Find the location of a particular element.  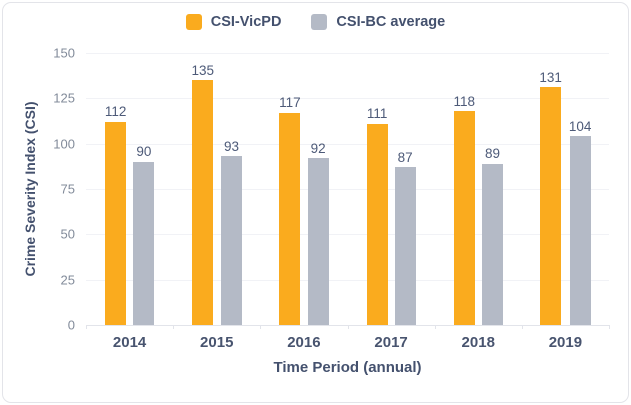

chart-legend: CSI-VicPD CSI-BC average is located at coordinates (315, 22).